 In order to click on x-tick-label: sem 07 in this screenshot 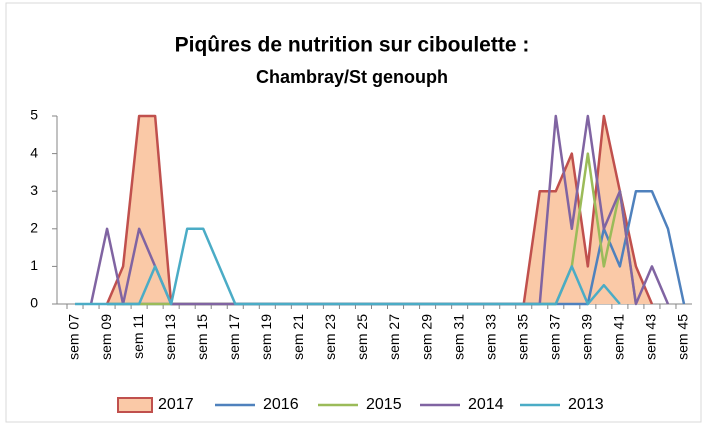, I will do `click(74, 337)`.